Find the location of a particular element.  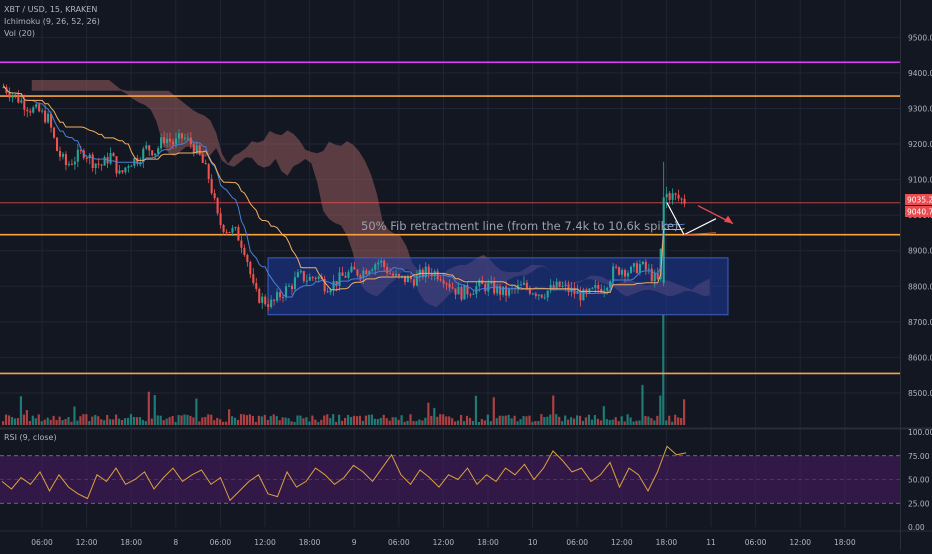

rsi-tick-label: 0.00 is located at coordinates (916, 527).